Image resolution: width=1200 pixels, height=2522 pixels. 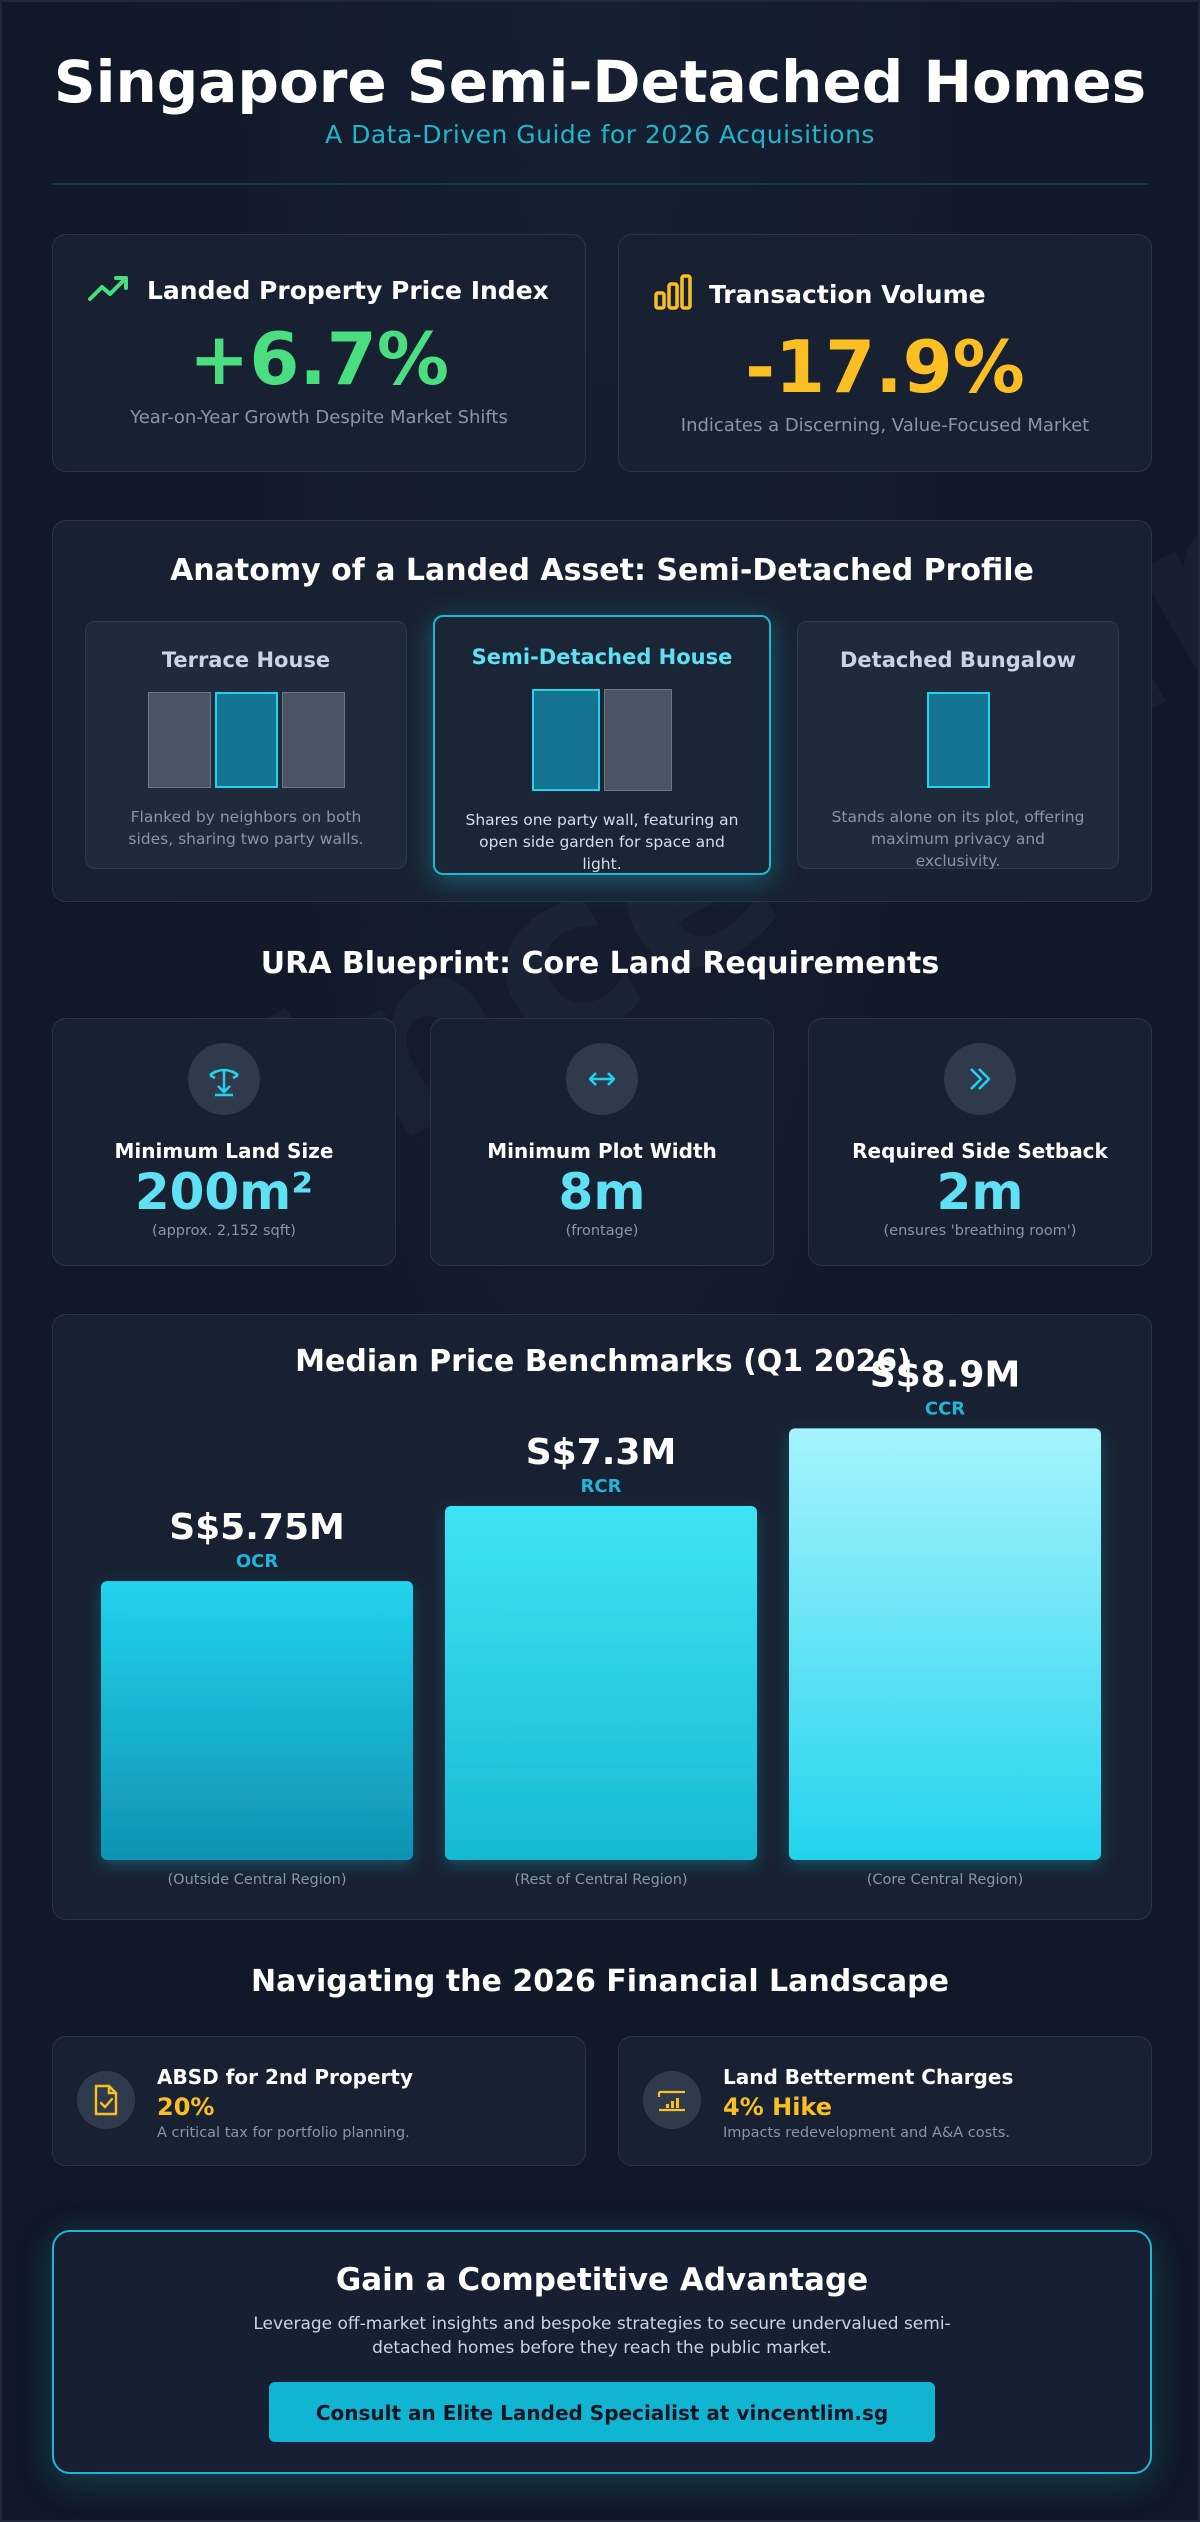 What do you see at coordinates (673, 294) in the screenshot?
I see `bar-chart-icon` at bounding box center [673, 294].